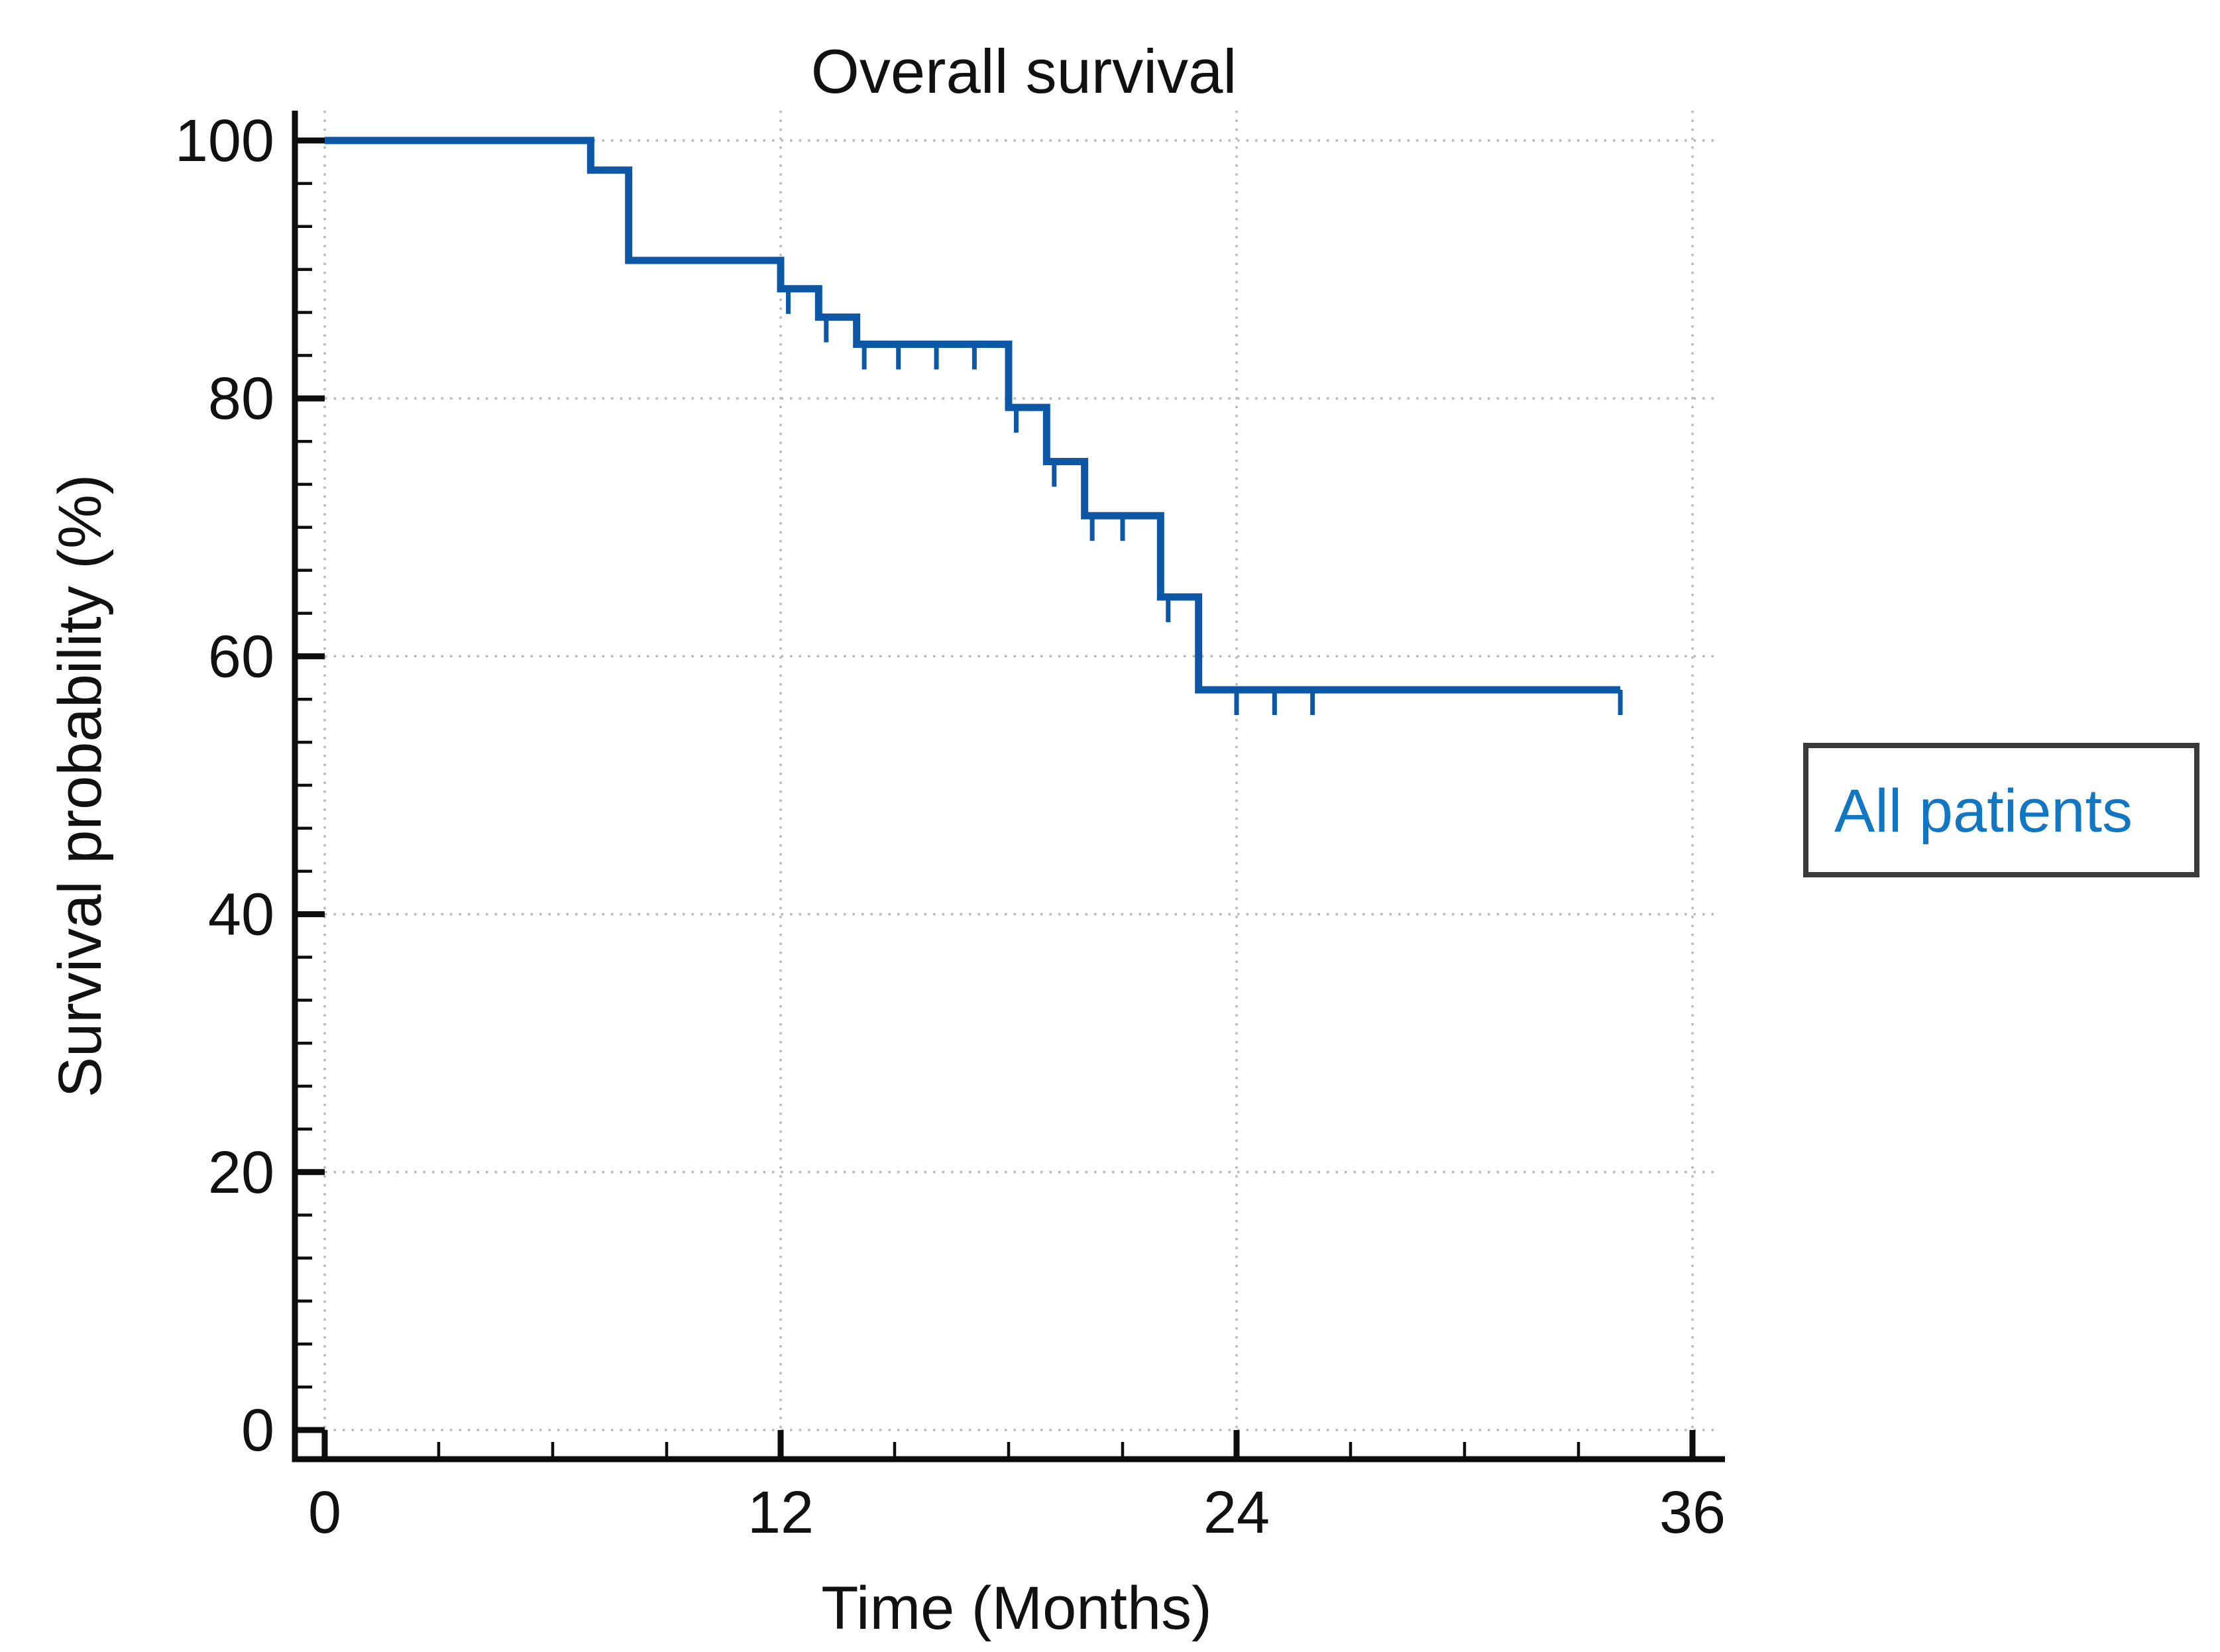  Describe the element at coordinates (1692, 1513) in the screenshot. I see `x-tick-label: 36` at that location.